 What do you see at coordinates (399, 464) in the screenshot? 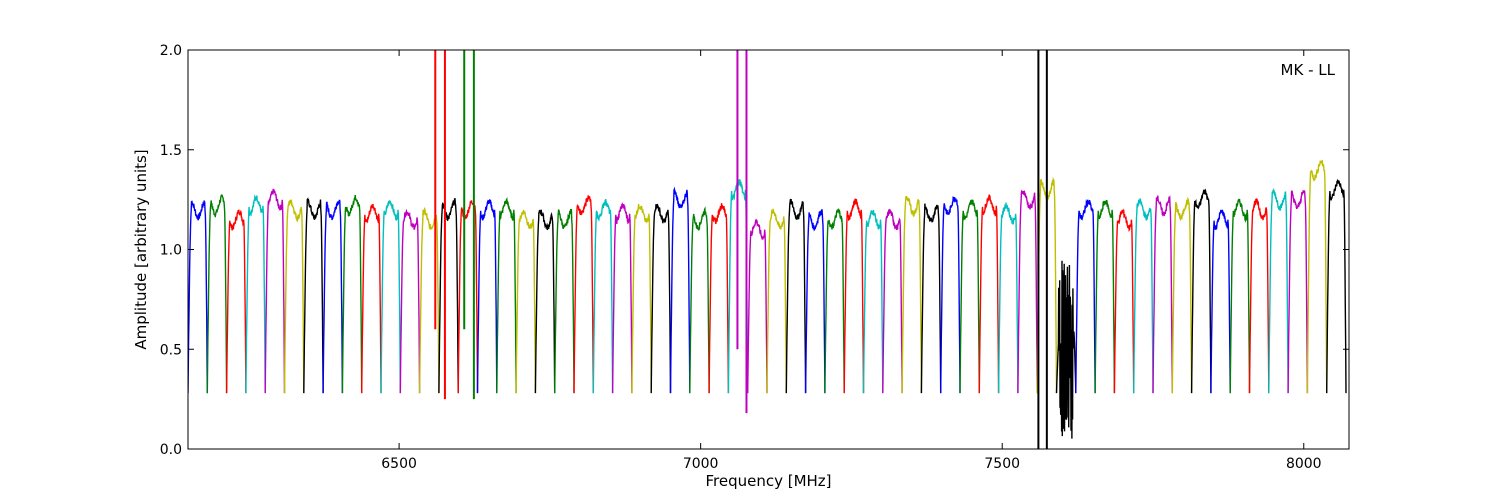
I see `x-tick-label: 6500` at bounding box center [399, 464].